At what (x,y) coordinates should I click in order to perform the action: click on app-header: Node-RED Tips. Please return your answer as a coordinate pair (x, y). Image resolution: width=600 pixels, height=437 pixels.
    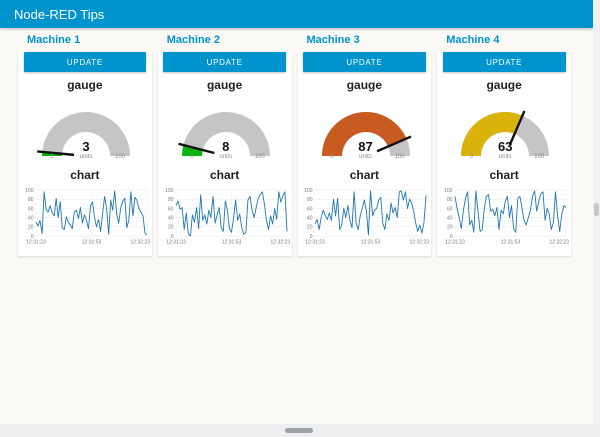
    Looking at the image, I should click on (296, 14).